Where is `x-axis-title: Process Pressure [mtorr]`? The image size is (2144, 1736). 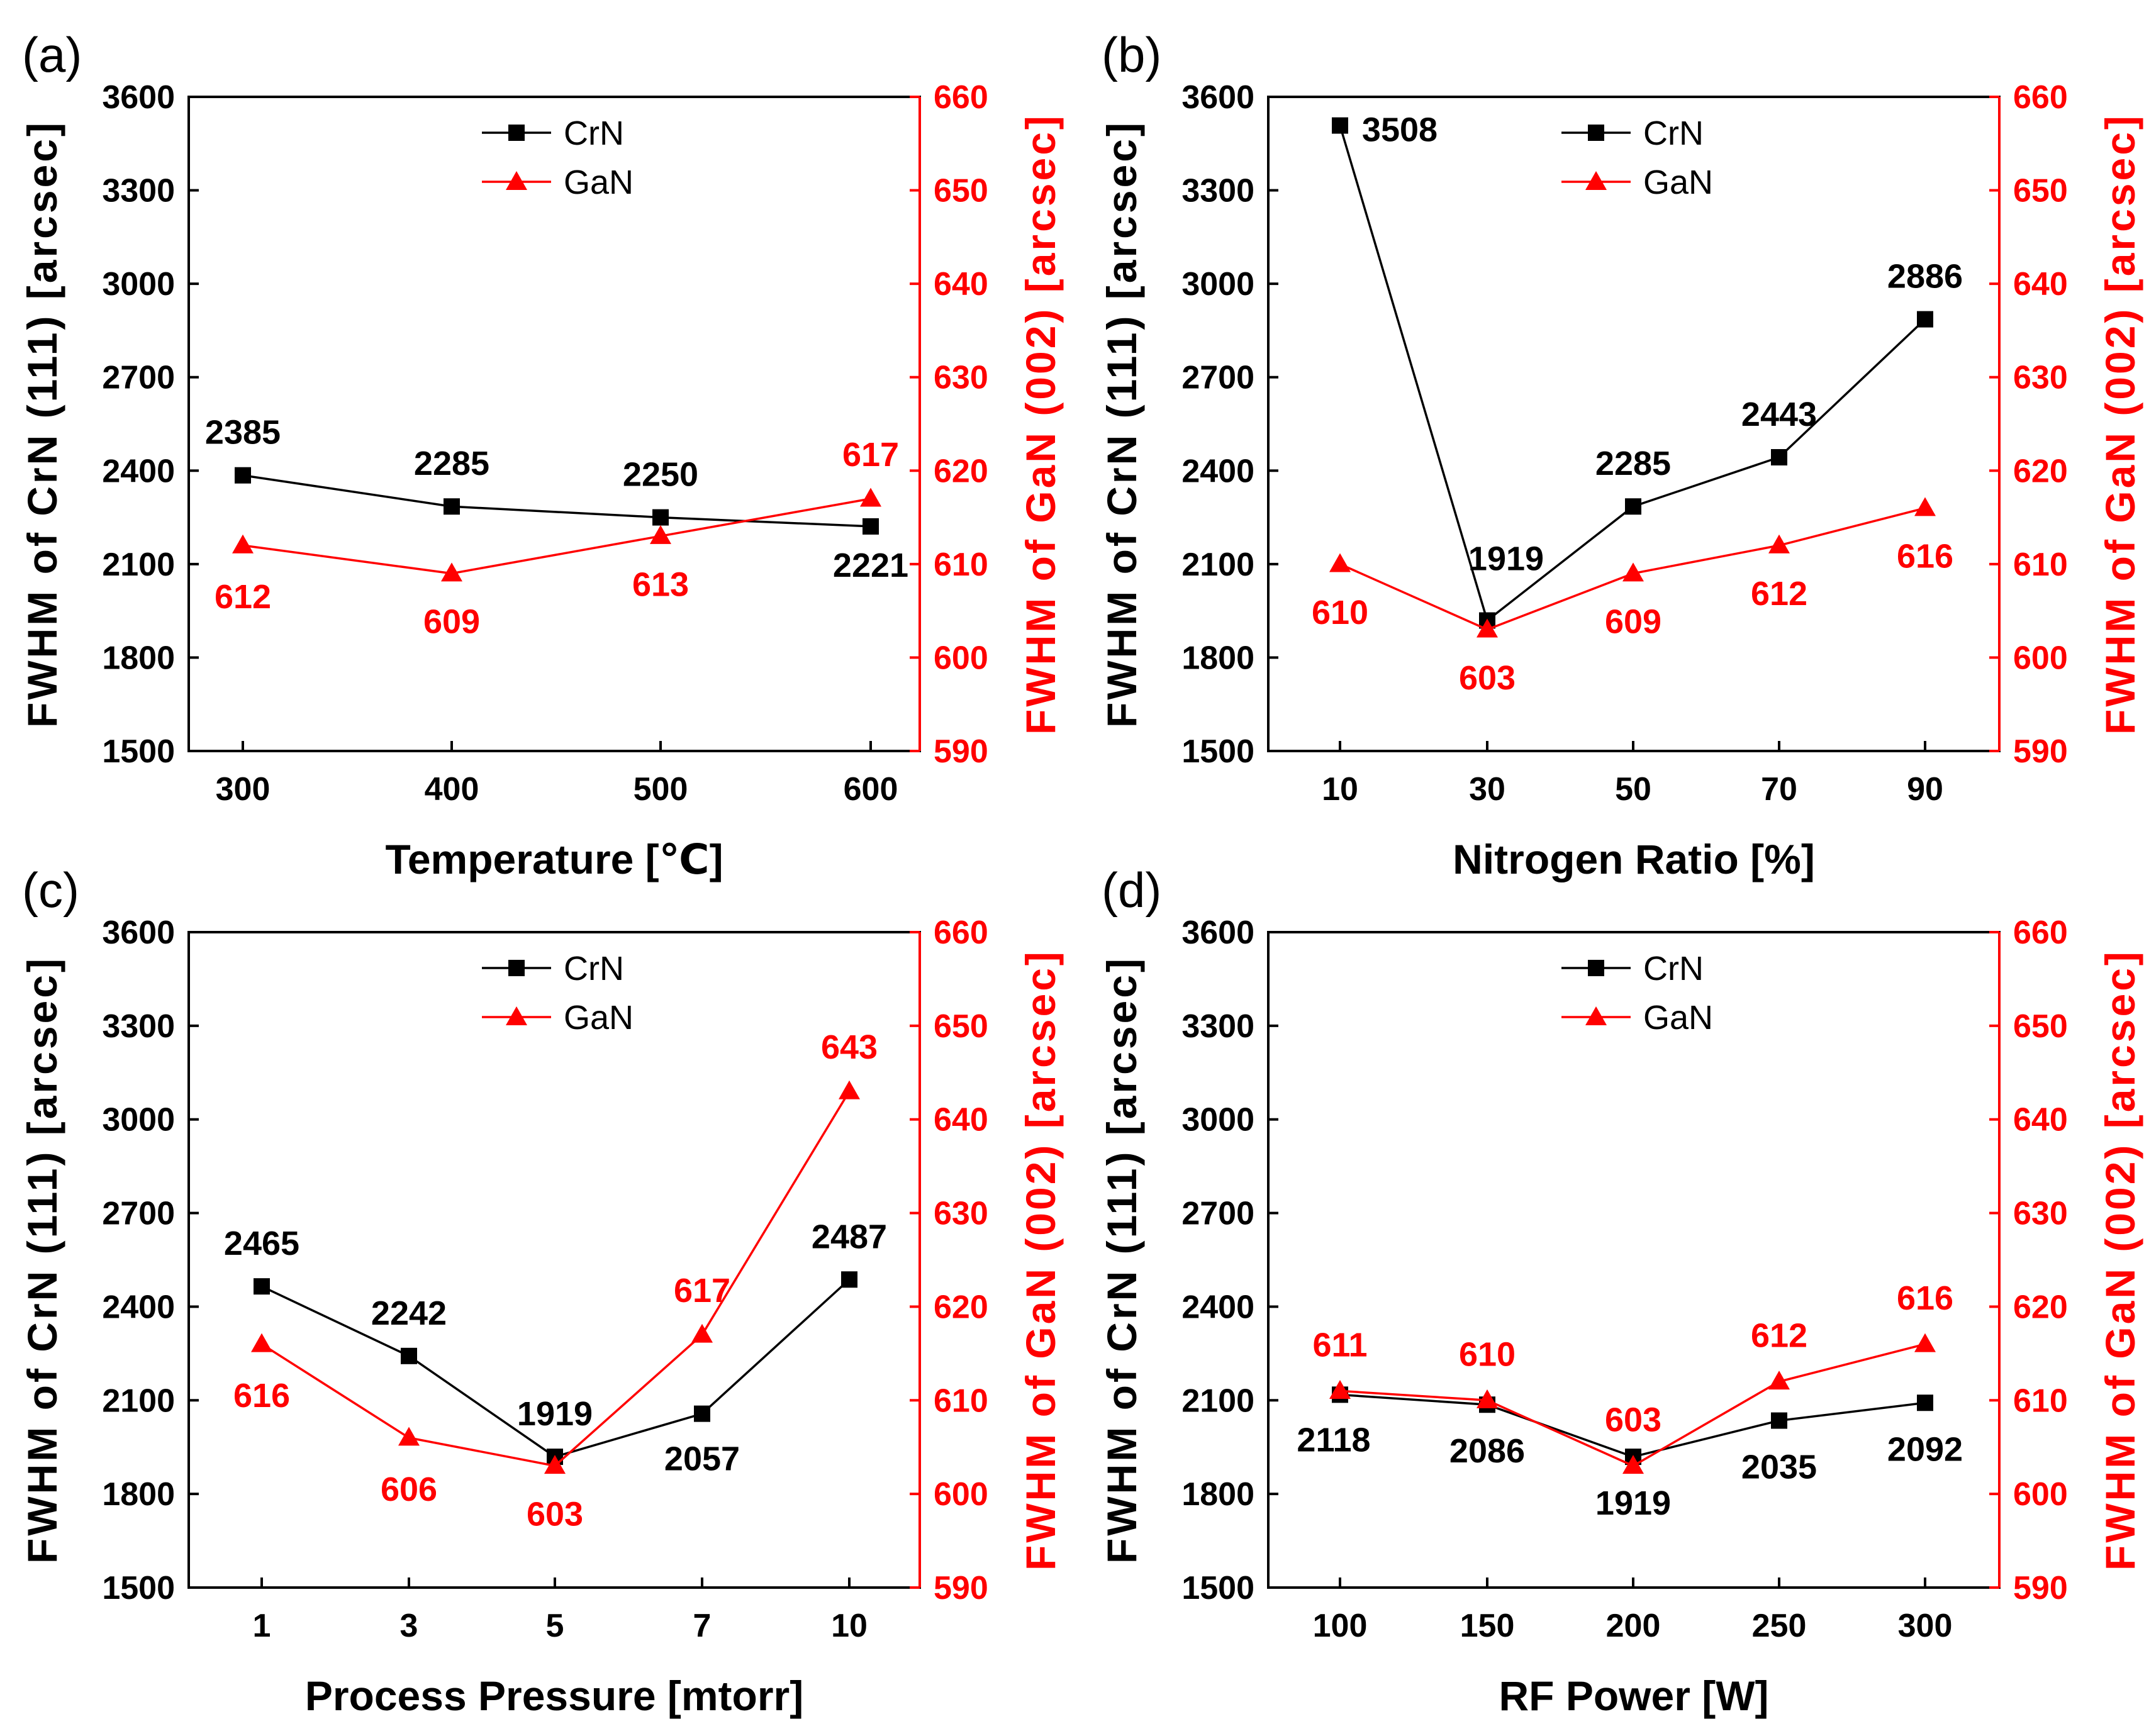
x-axis-title: Process Pressure [mtorr] is located at coordinates (554, 1696).